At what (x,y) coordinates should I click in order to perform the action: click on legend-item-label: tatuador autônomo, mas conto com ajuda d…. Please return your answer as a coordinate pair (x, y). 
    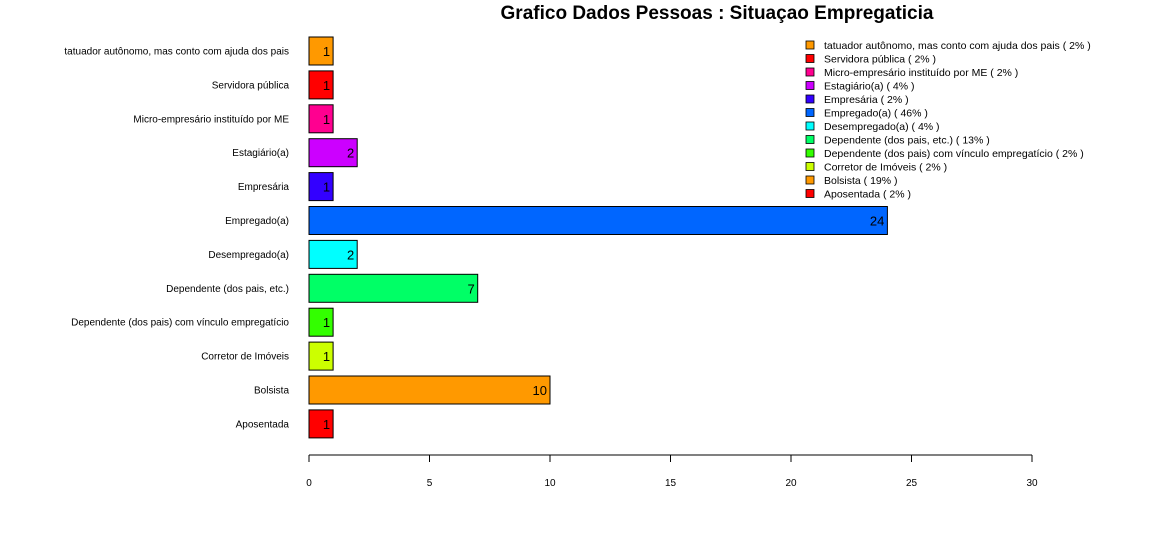
    Looking at the image, I should click on (957, 46).